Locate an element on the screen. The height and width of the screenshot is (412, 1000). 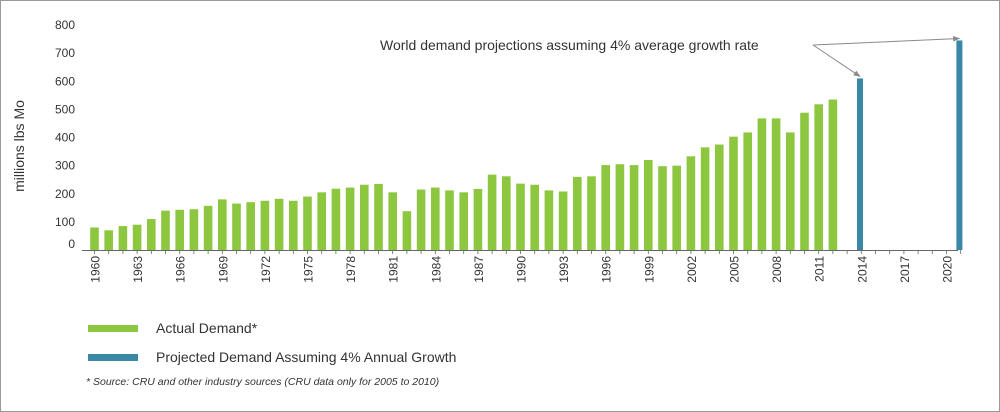
bar-actual-1965 is located at coordinates (165, 230).